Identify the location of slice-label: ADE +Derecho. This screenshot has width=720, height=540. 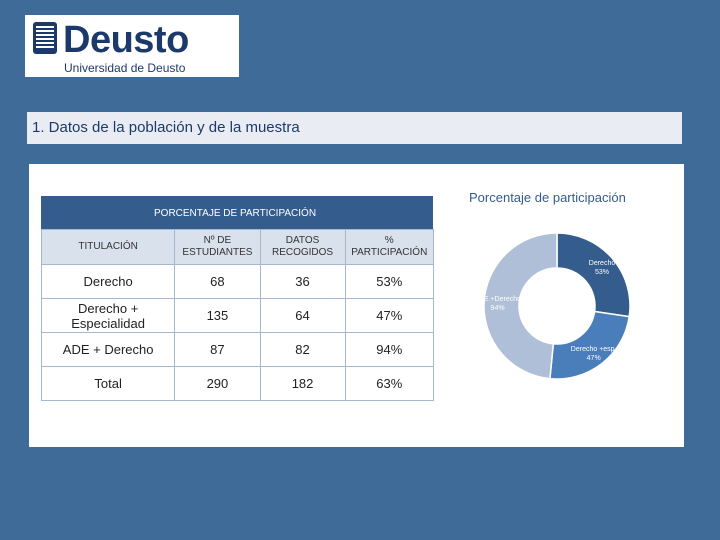
(499, 299).